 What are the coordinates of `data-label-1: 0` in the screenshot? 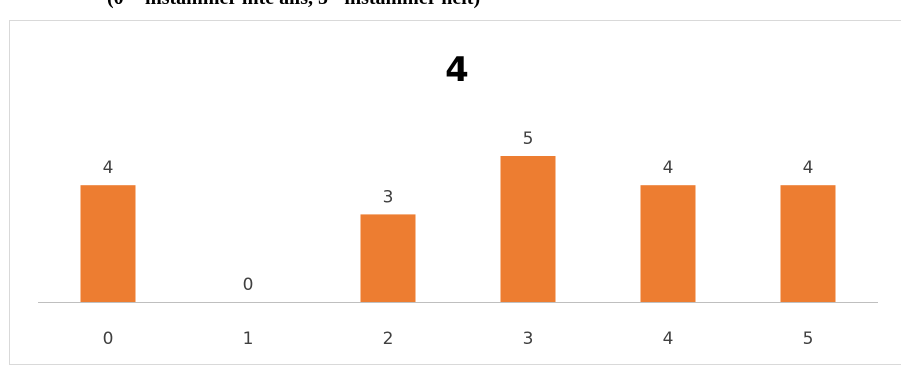 It's located at (248, 285).